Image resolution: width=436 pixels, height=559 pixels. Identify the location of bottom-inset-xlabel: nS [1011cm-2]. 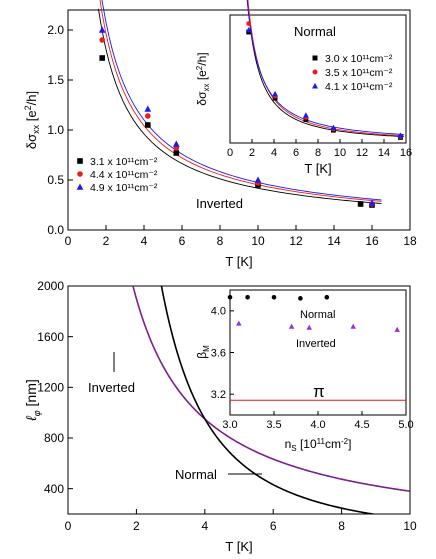
(318, 445).